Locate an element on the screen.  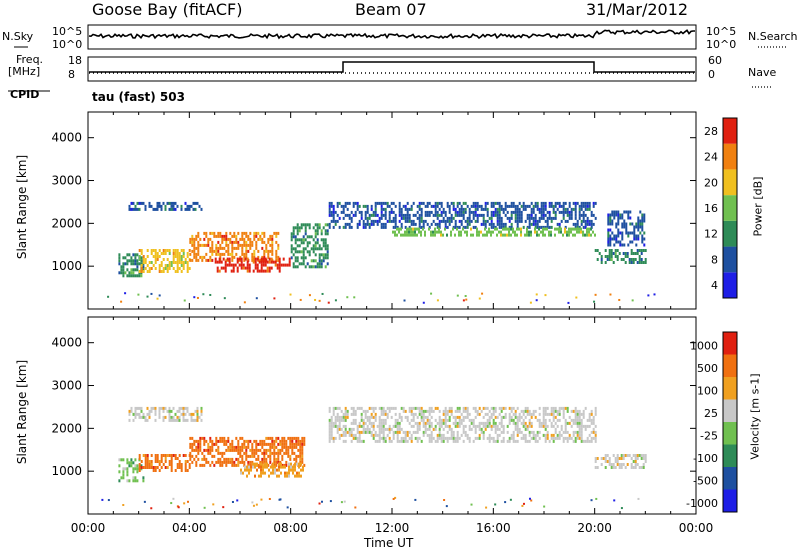
scatter-point is located at coordinates (444, 499).